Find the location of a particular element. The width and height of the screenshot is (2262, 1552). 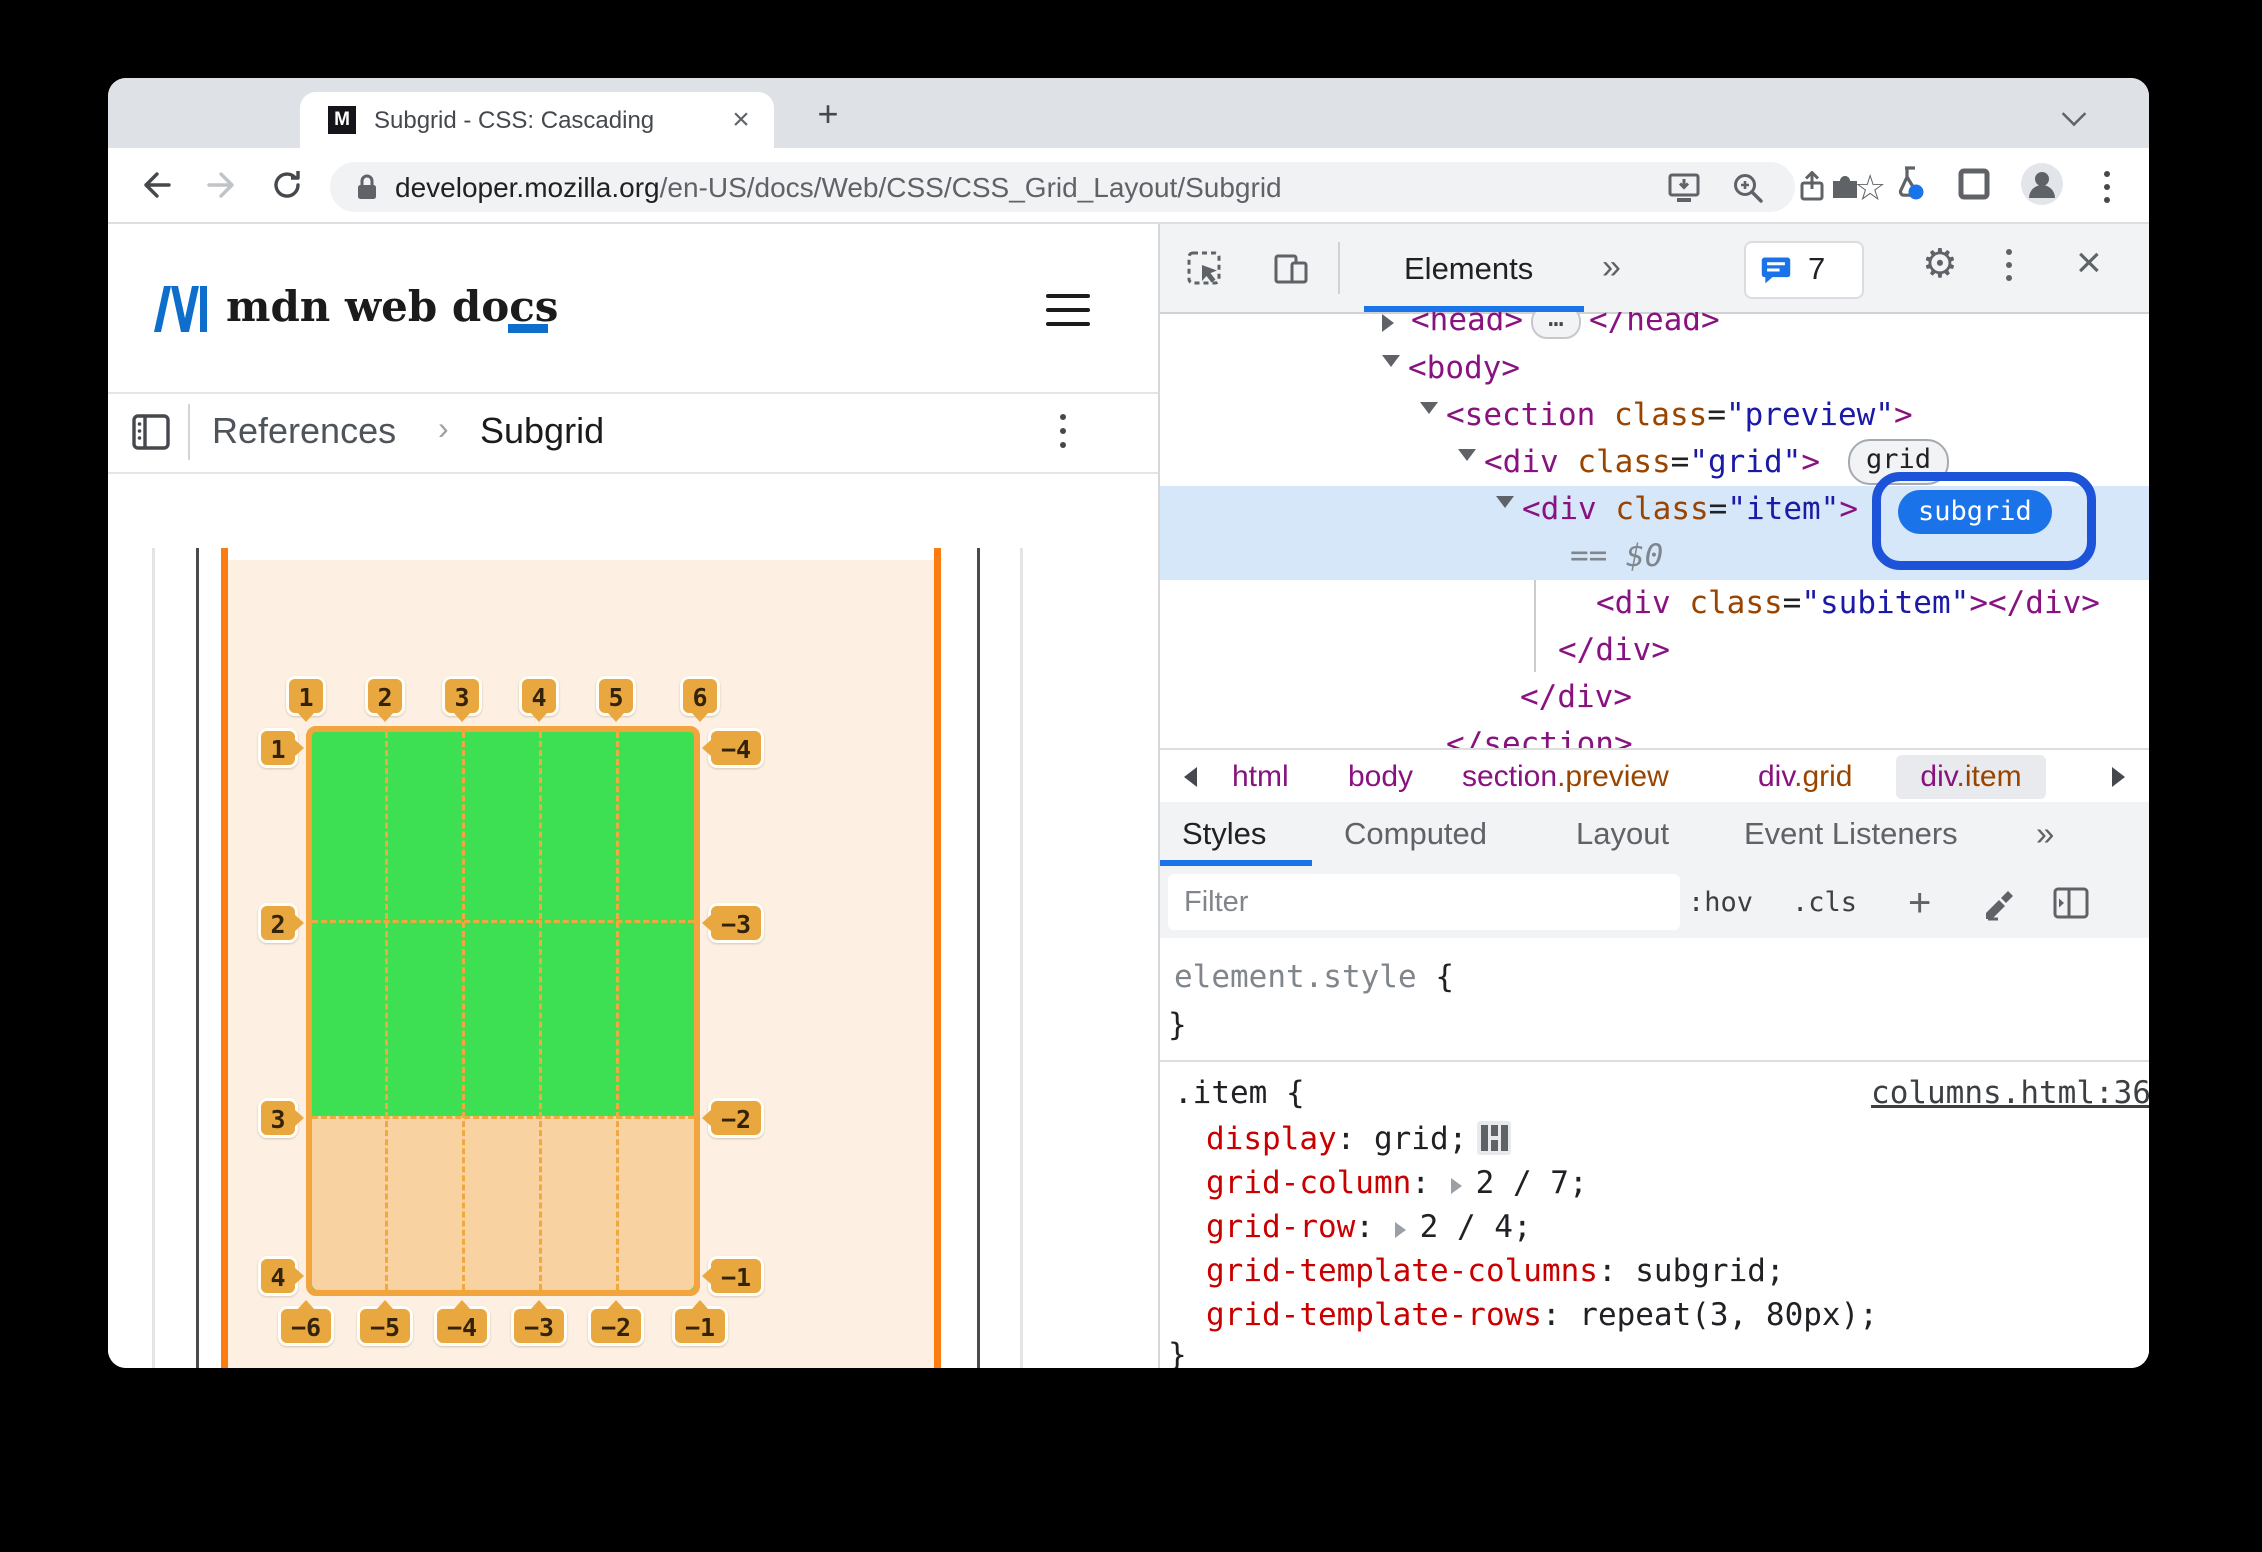

expand-arrow-icon is located at coordinates (1392, 323).